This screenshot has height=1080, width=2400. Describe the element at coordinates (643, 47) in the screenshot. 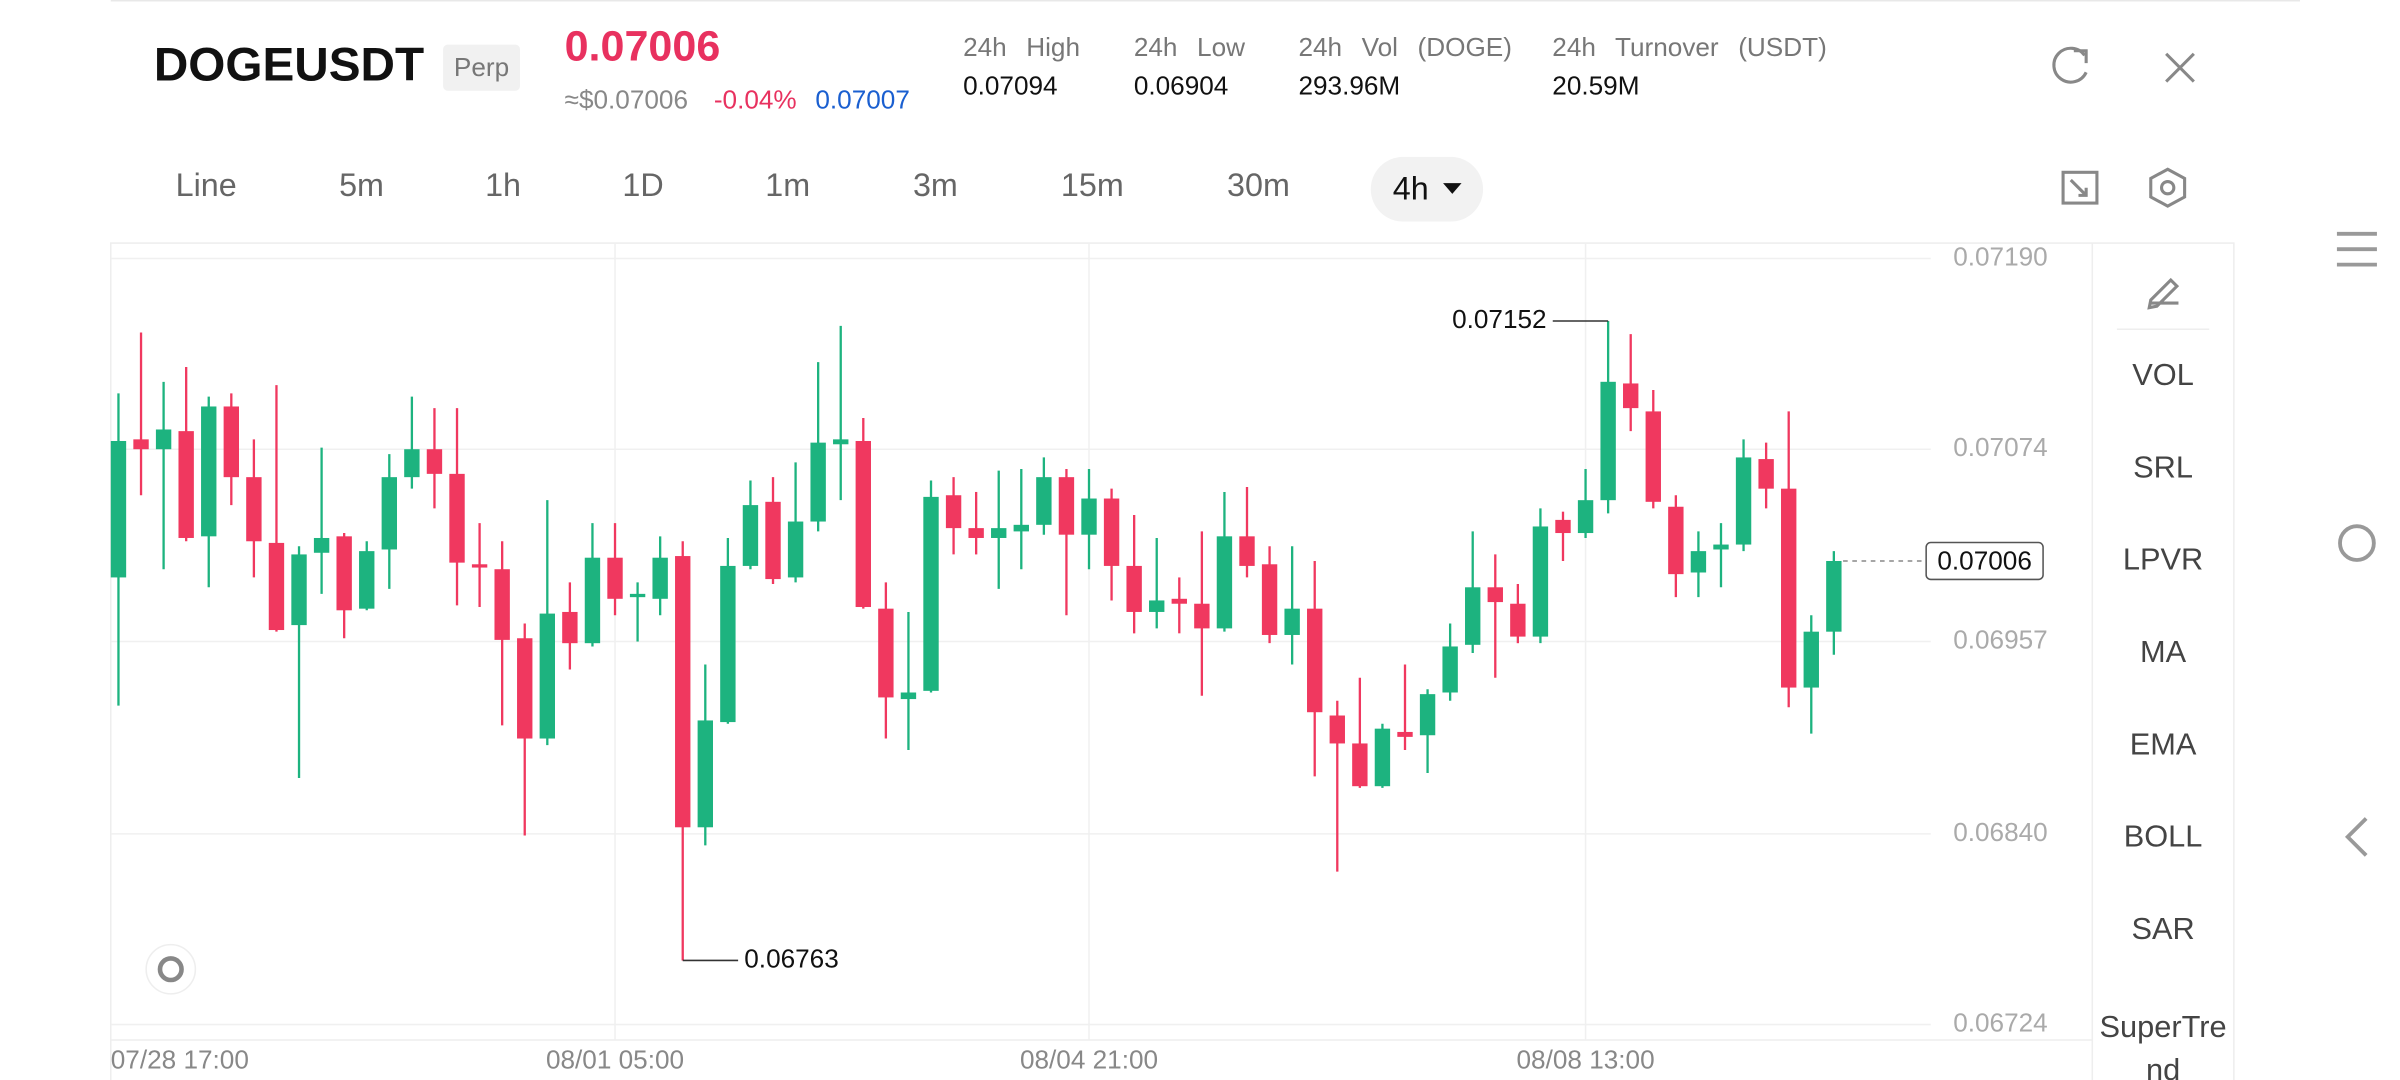

I see `last-price: 0.07006` at that location.